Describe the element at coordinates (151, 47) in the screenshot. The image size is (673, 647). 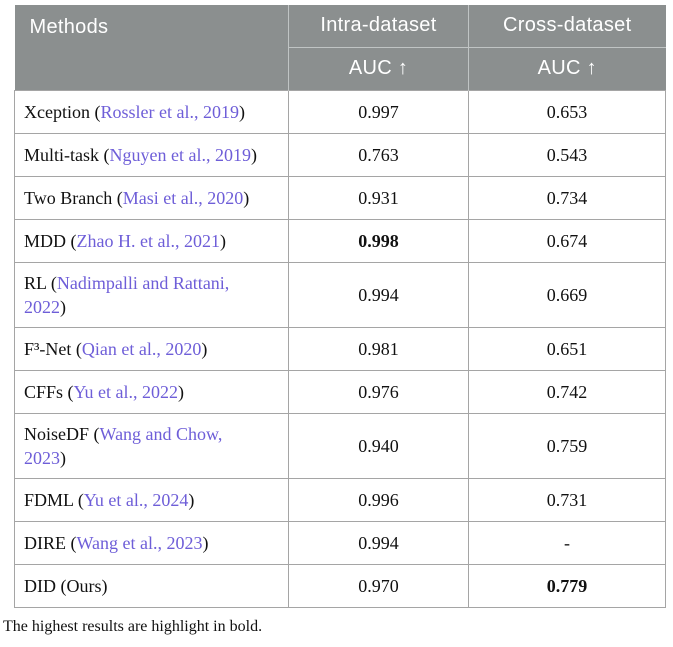
I see `methods-header-cell: Methods` at that location.